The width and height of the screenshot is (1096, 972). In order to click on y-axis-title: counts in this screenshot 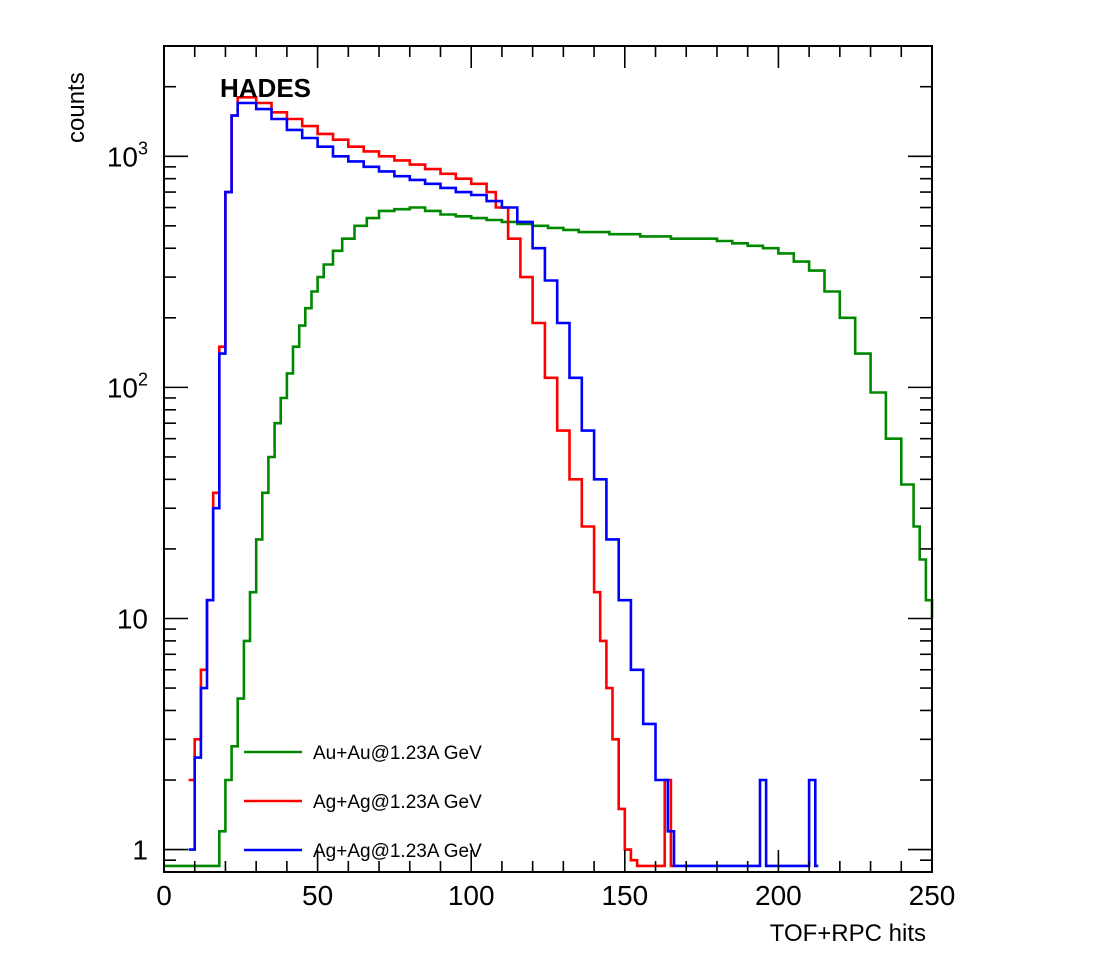, I will do `click(76, 107)`.